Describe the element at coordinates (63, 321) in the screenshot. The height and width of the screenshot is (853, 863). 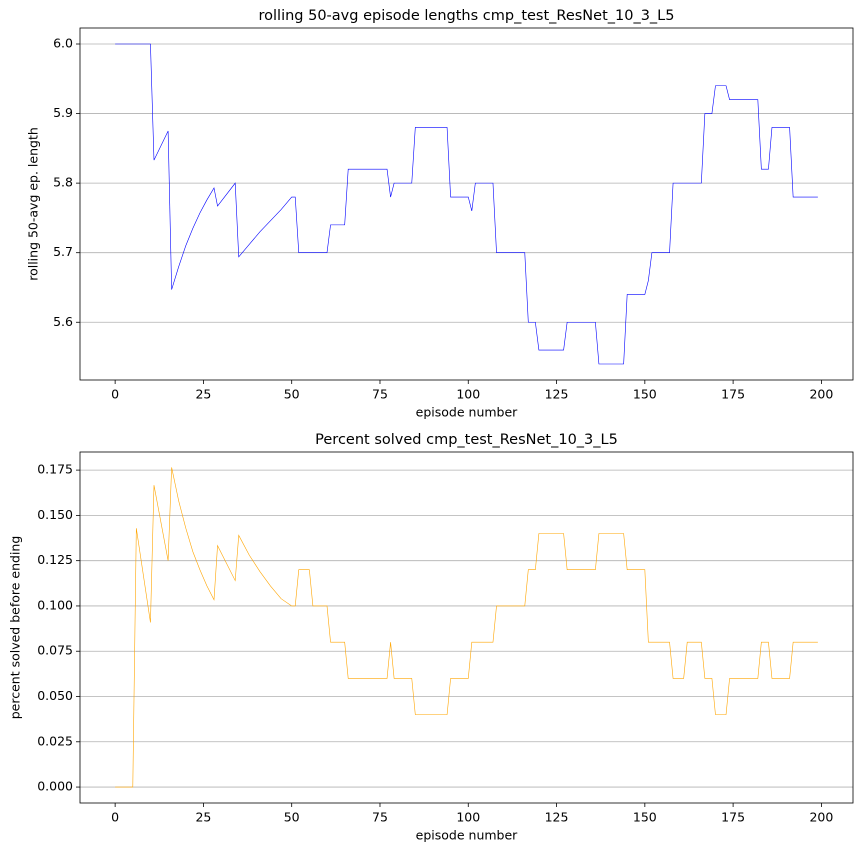
I see `y-tick-label: 5.6` at that location.